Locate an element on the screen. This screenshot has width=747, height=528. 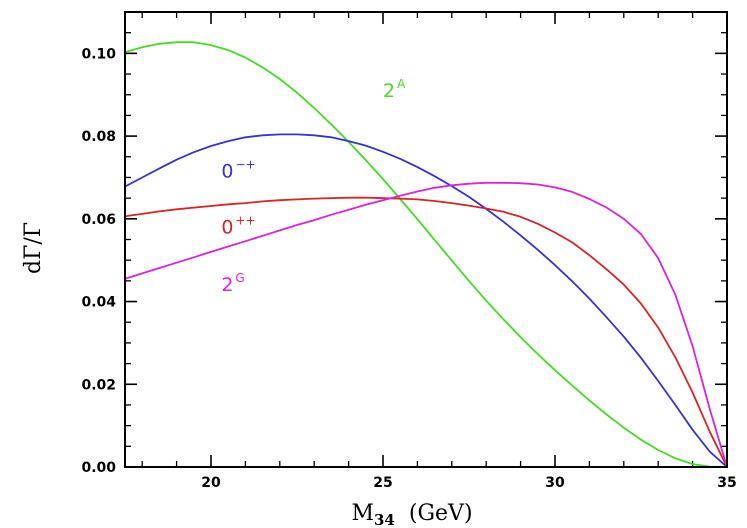
y-tick-label: 0.06 is located at coordinates (98, 220).